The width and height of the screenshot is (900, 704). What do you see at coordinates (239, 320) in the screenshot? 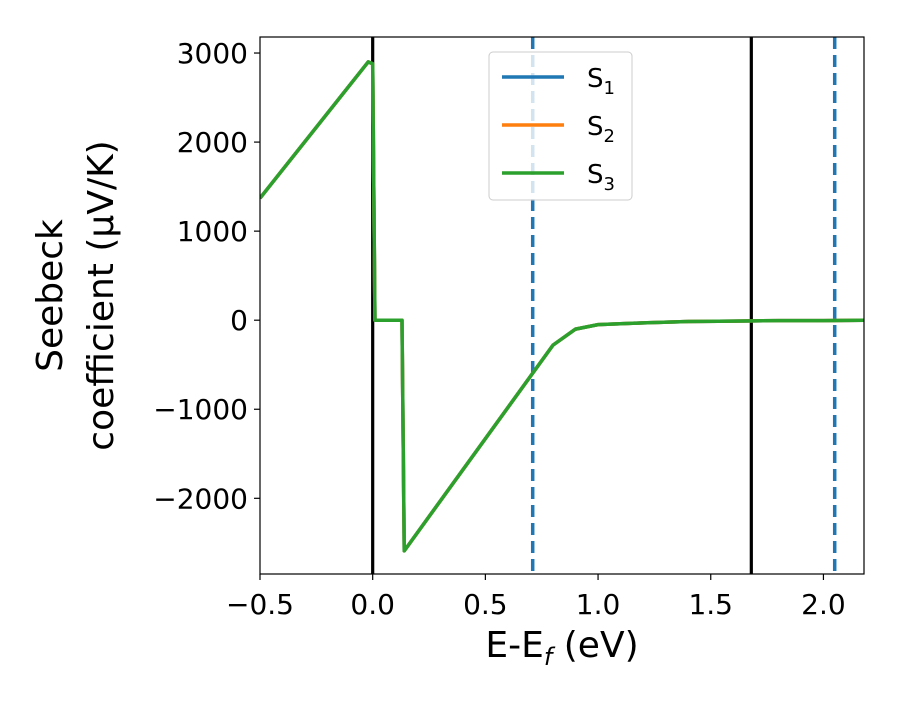
I see `y-tick-label: 0` at bounding box center [239, 320].